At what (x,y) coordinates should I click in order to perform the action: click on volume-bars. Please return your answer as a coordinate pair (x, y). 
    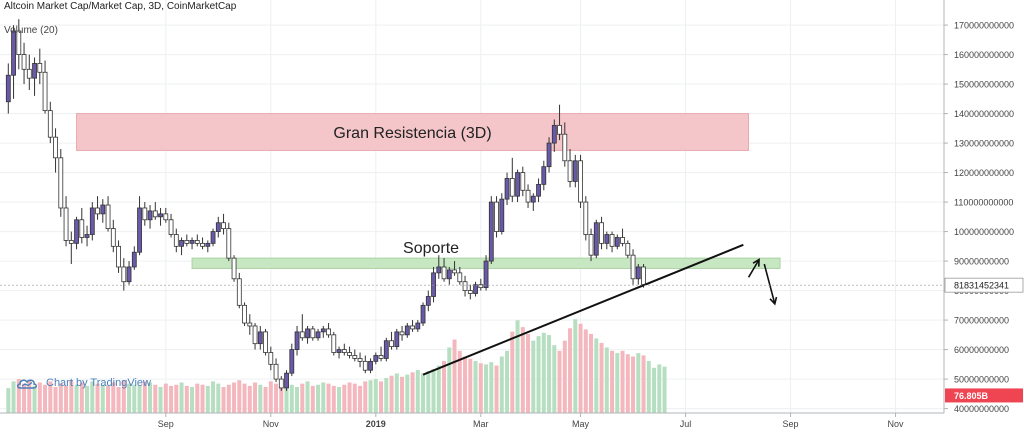
    Looking at the image, I should click on (336, 366).